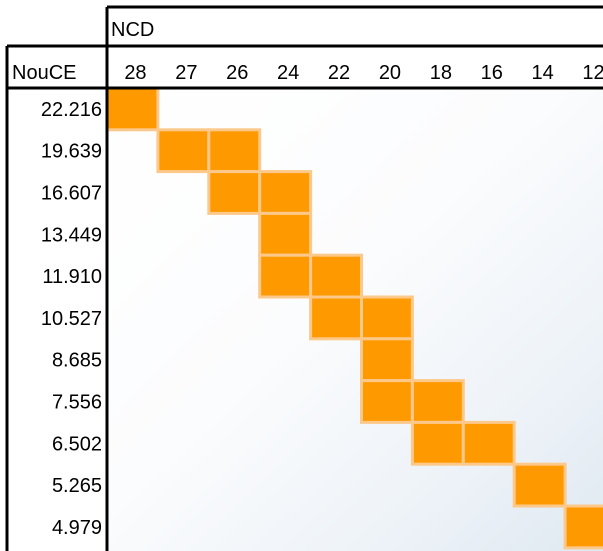 Image resolution: width=603 pixels, height=551 pixels. What do you see at coordinates (72, 277) in the screenshot?
I see `row-label: 11.910` at bounding box center [72, 277].